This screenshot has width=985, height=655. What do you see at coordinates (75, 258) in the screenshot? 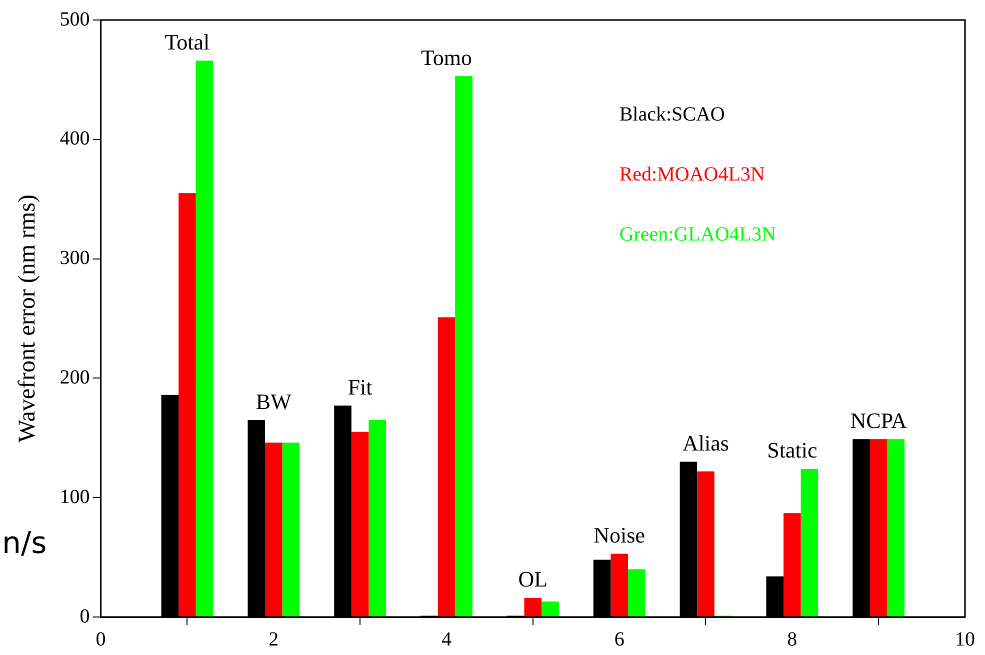
I see `y-tick-label: 300` at bounding box center [75, 258].